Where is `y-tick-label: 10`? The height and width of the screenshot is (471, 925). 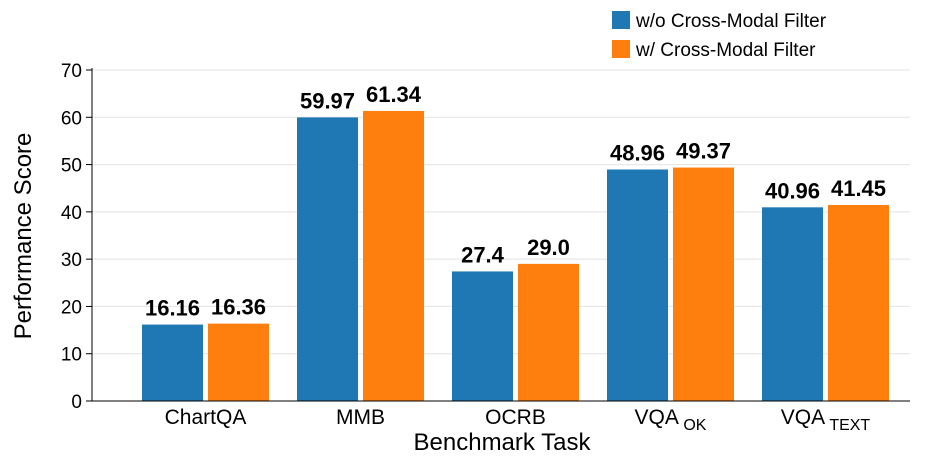
y-tick-label: 10 is located at coordinates (71, 355).